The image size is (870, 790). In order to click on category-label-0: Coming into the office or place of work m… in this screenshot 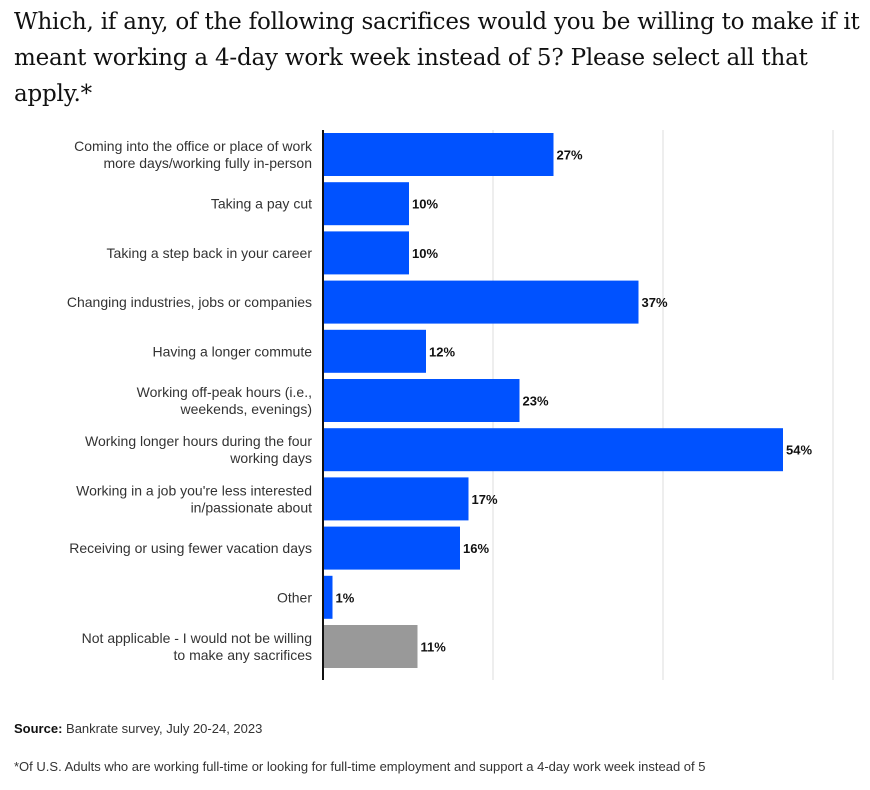, I will do `click(193, 154)`.